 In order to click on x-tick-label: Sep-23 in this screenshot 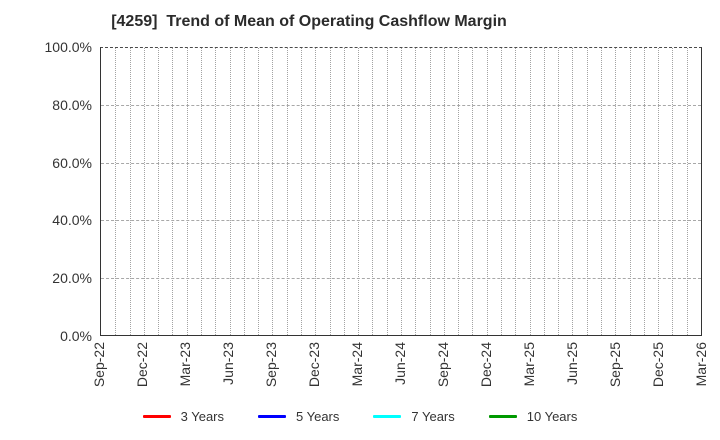, I will do `click(271, 365)`.